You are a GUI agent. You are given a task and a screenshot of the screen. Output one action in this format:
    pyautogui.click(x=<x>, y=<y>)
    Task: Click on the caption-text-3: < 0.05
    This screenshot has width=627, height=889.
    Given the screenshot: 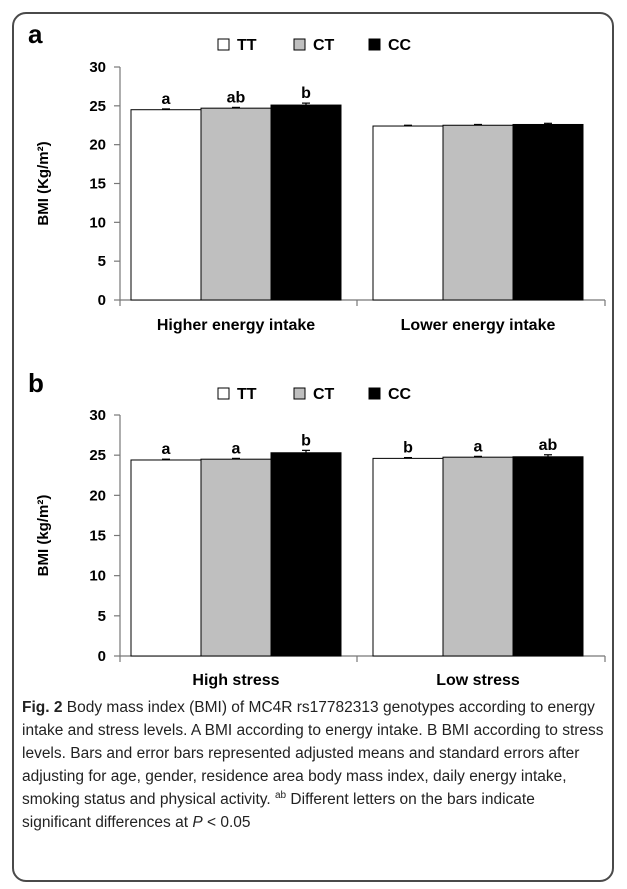 What is the action you would take?
    pyautogui.click(x=226, y=822)
    